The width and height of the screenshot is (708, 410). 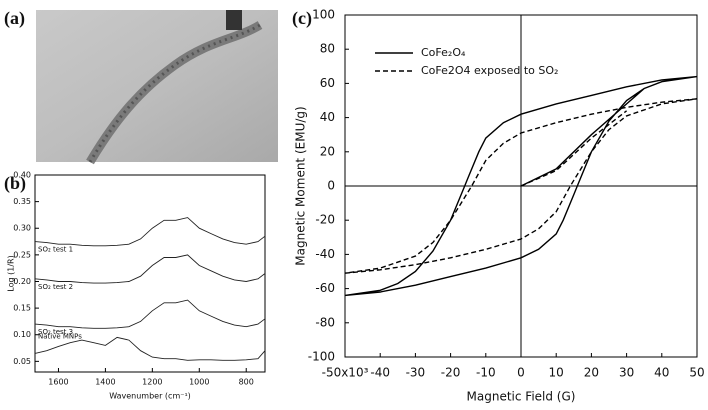 I want to click on x-tick-label: 800, so click(x=246, y=382).